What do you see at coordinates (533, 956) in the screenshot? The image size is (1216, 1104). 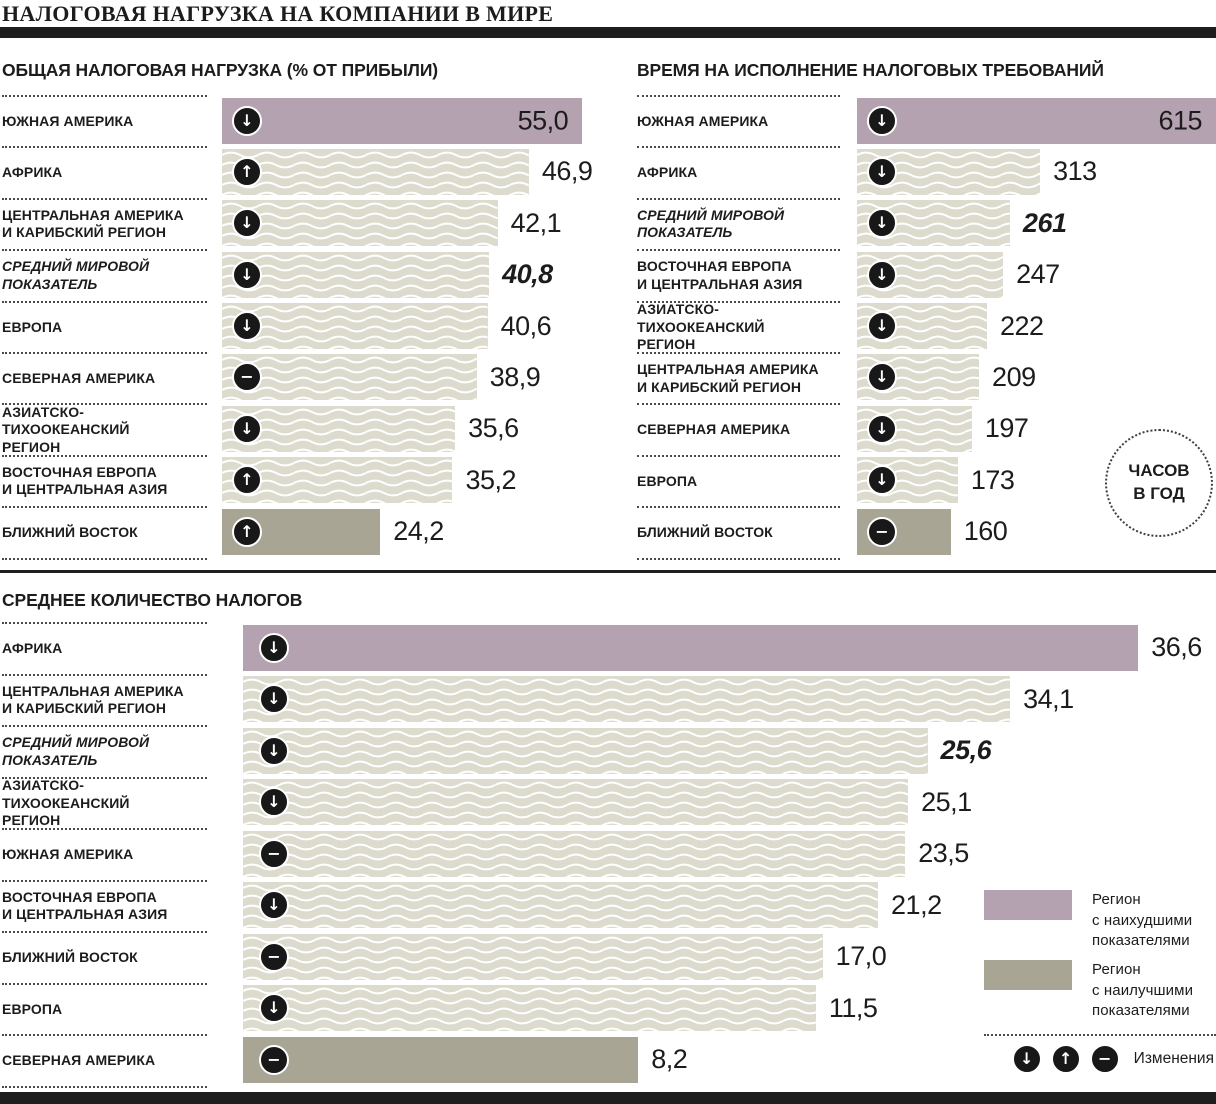 I see `bar-normal: −` at bounding box center [533, 956].